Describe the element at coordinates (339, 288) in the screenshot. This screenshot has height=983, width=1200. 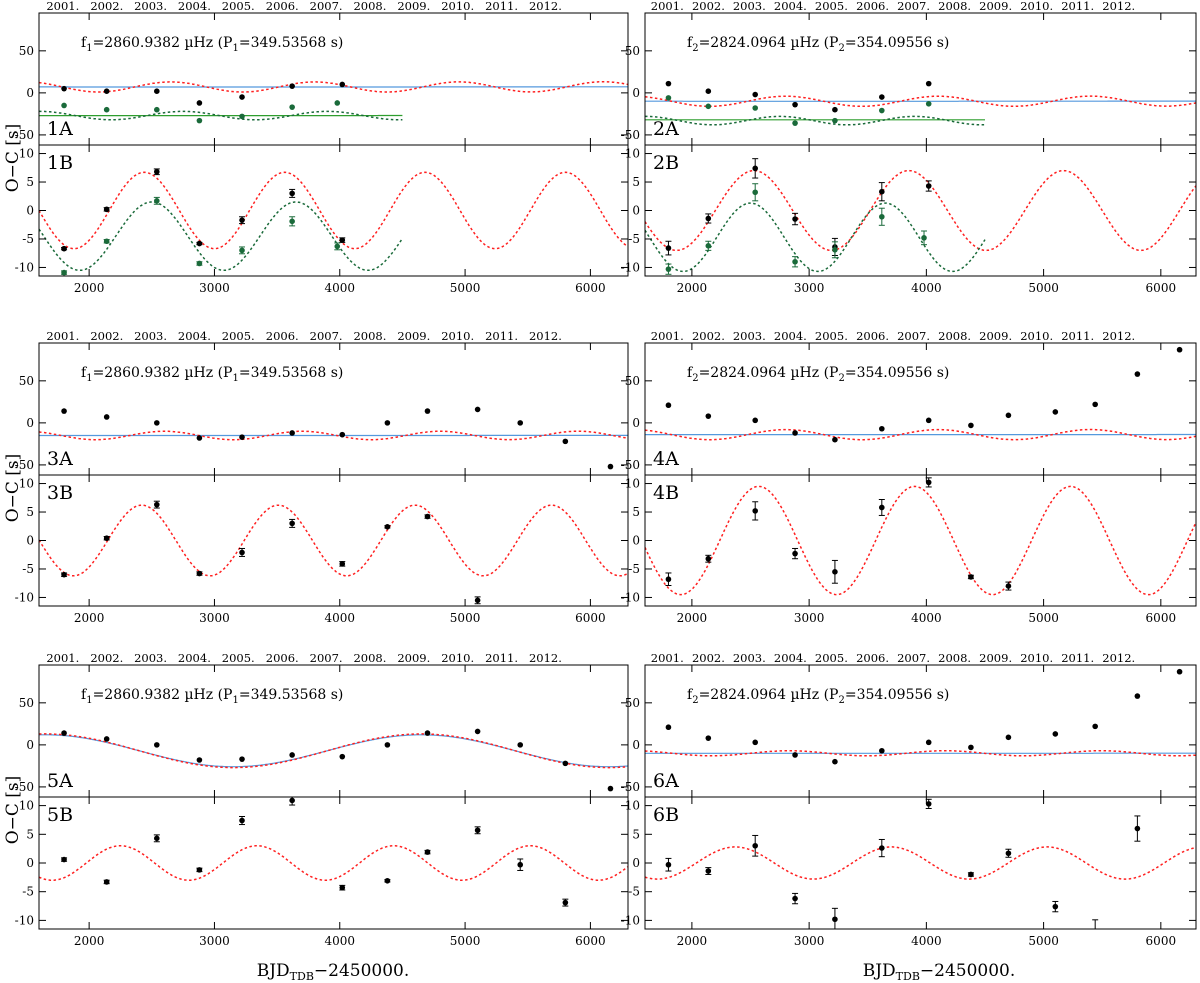
I see `xtick-label-1B: 4000` at that location.